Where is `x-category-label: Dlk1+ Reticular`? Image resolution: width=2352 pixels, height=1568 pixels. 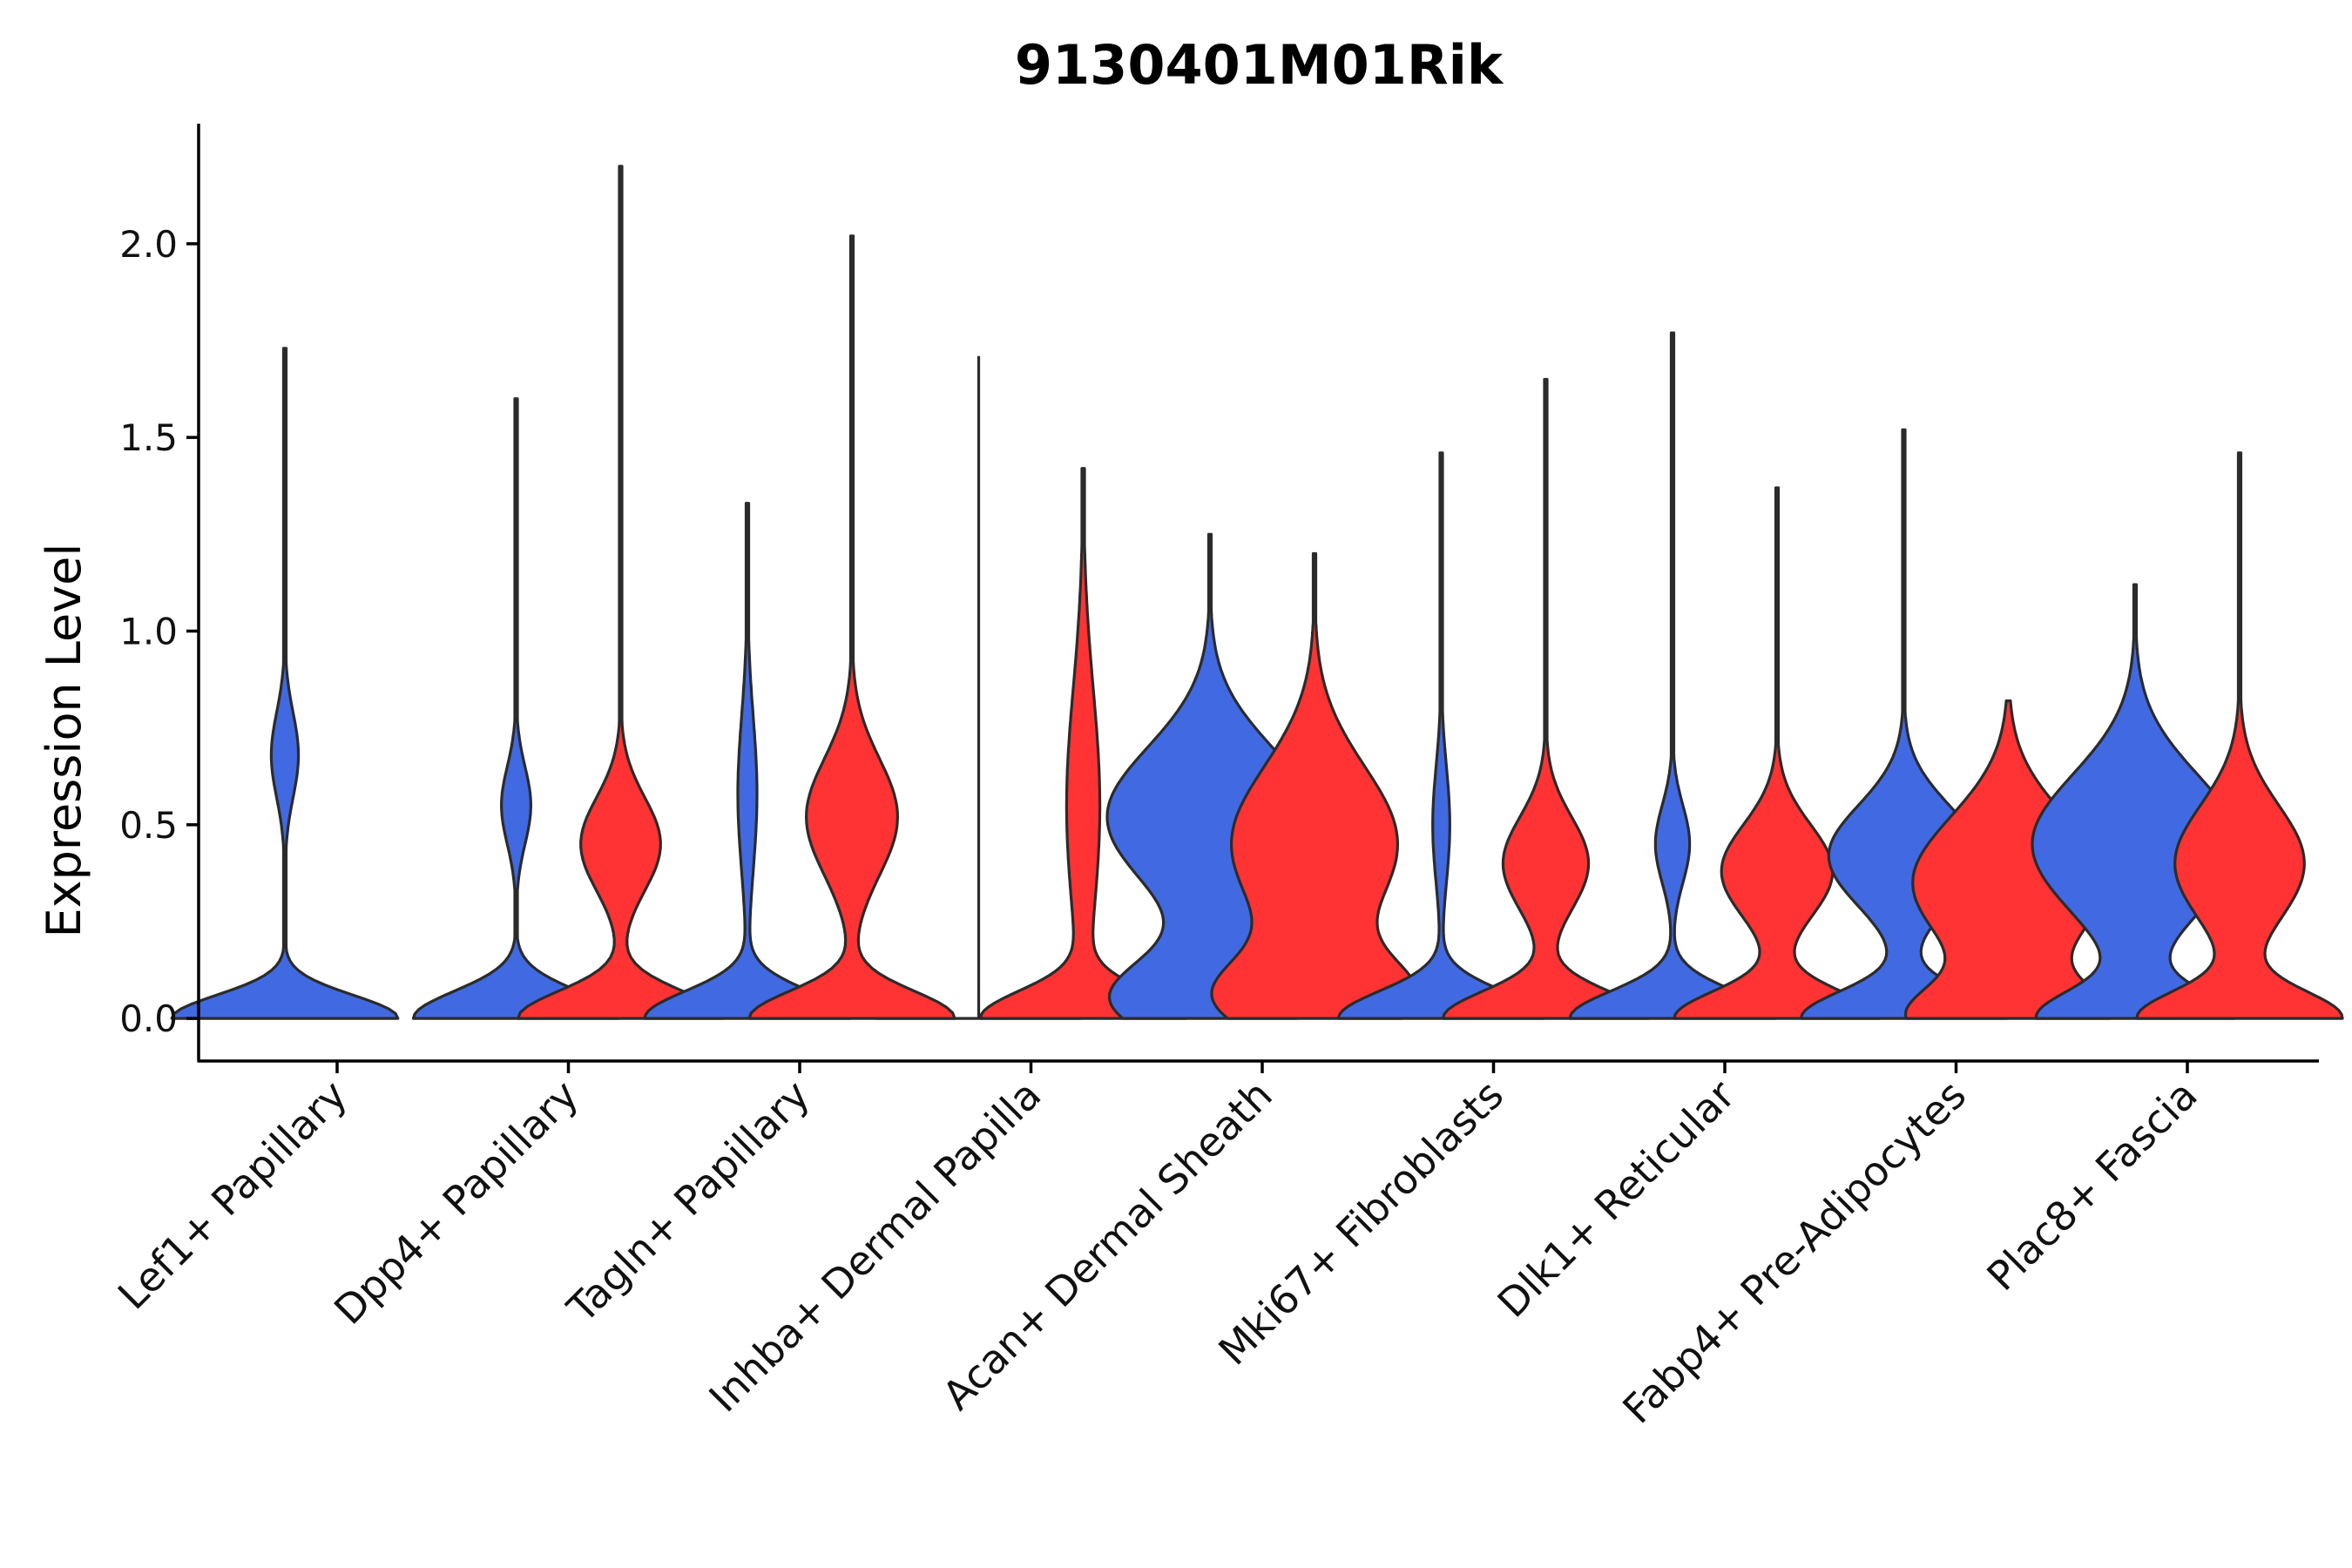 x-category-label: Dlk1+ Reticular is located at coordinates (1616, 1199).